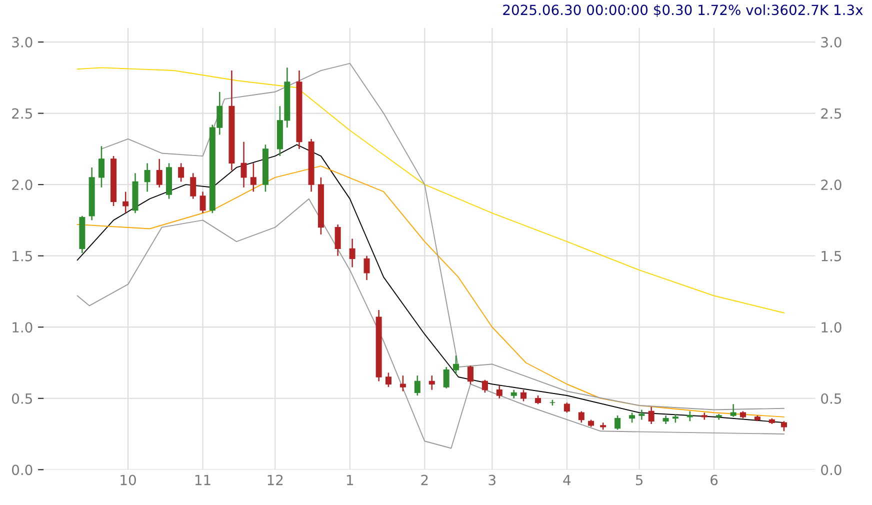 The height and width of the screenshot is (505, 872). Describe the element at coordinates (831, 398) in the screenshot. I see `y2-tick-label: 0.5` at that location.